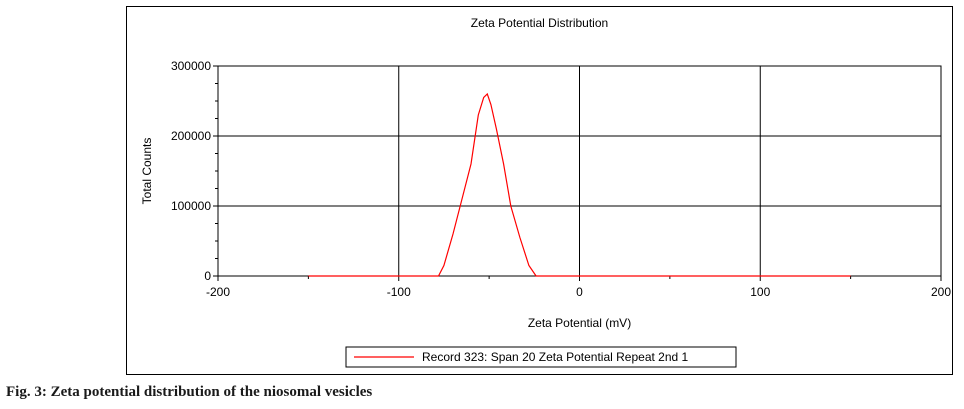 This screenshot has height=409, width=964. I want to click on y-axis-label: Total Counts, so click(147, 171).